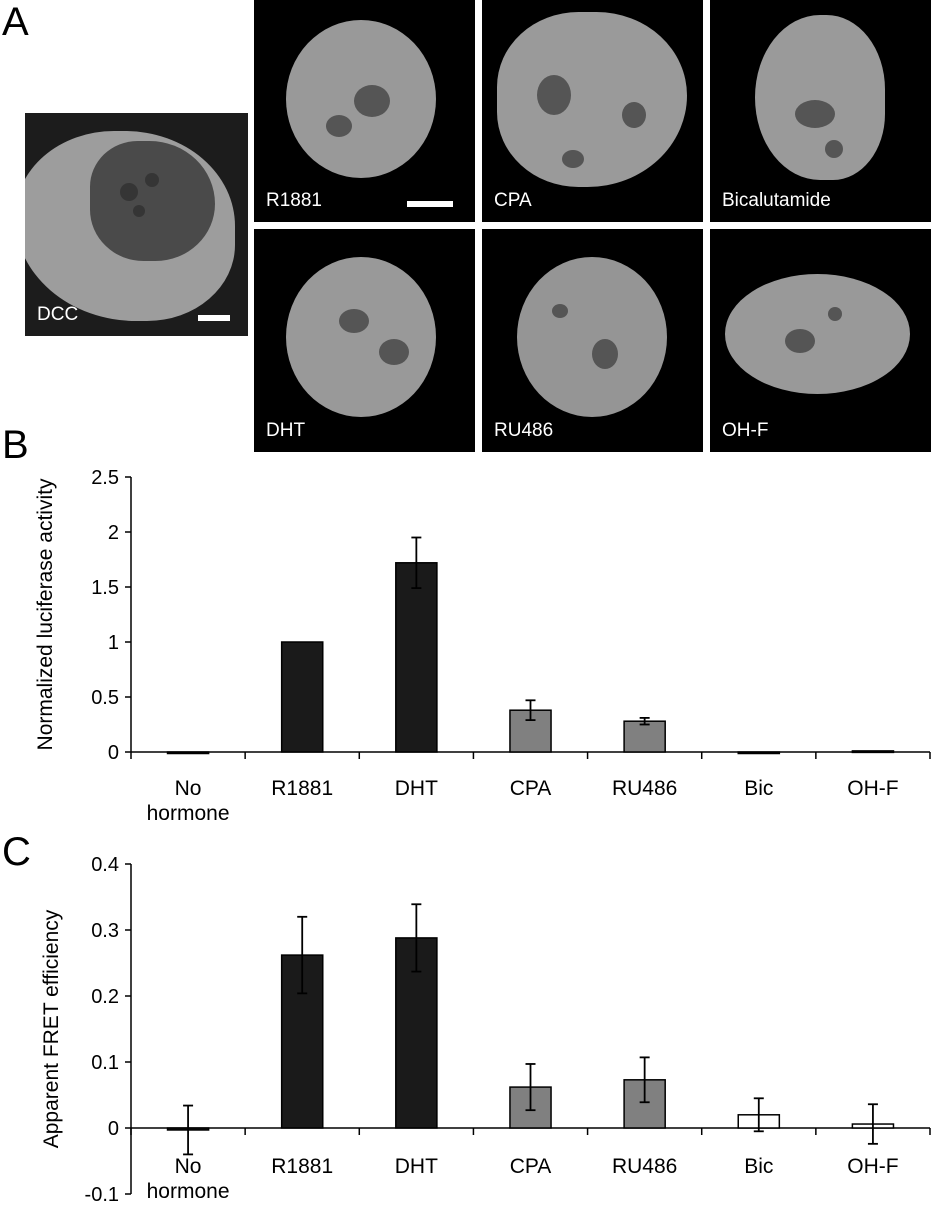 The height and width of the screenshot is (1205, 933). Describe the element at coordinates (105, 997) in the screenshot. I see `y-tick-label: 0.2` at that location.